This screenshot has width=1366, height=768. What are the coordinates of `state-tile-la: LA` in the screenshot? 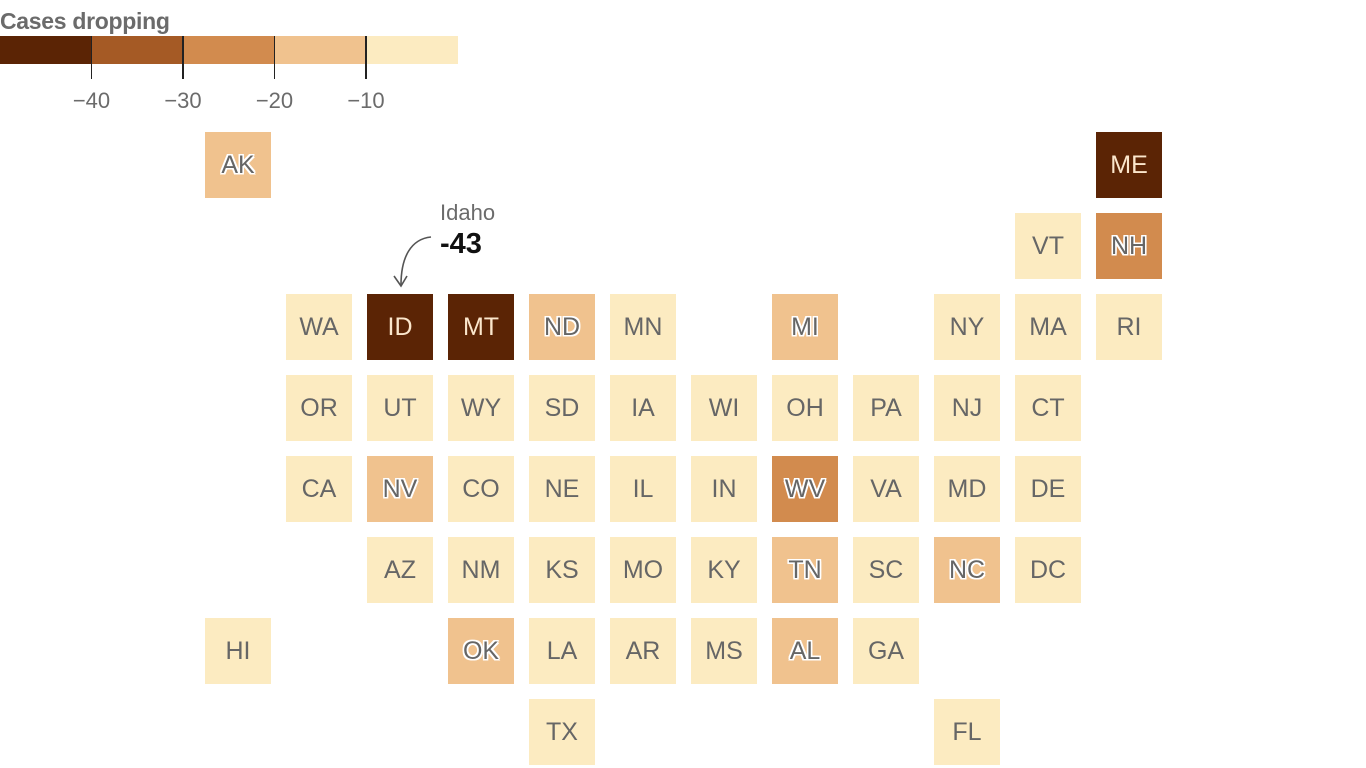 It's located at (562, 651).